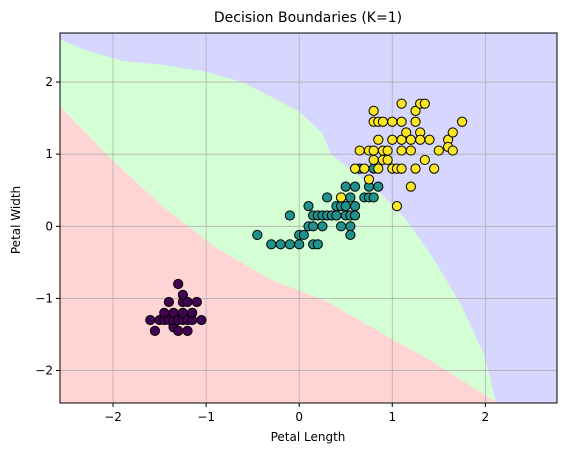  I want to click on y-tick-label: 1, so click(49, 154).